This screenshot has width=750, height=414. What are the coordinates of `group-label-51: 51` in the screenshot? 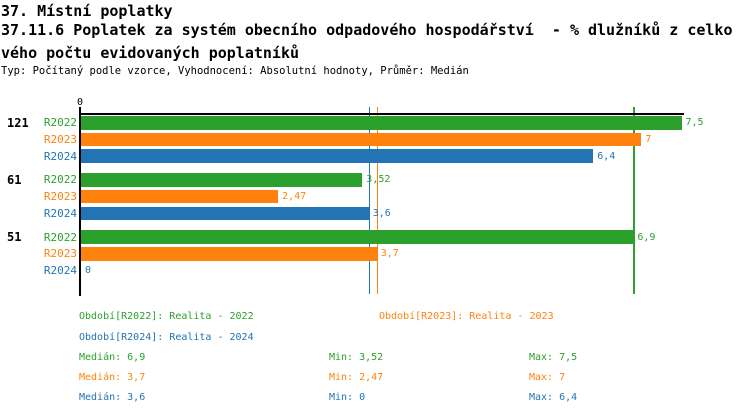 It's located at (14, 237).